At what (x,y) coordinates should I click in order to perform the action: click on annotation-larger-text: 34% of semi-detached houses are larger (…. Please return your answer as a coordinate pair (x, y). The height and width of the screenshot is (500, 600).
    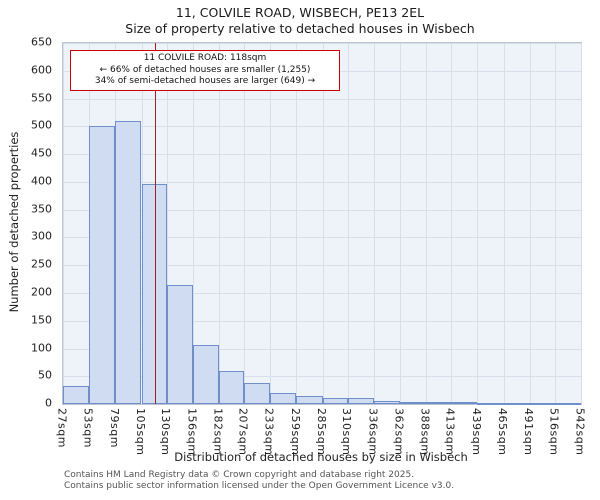
    Looking at the image, I should click on (205, 81).